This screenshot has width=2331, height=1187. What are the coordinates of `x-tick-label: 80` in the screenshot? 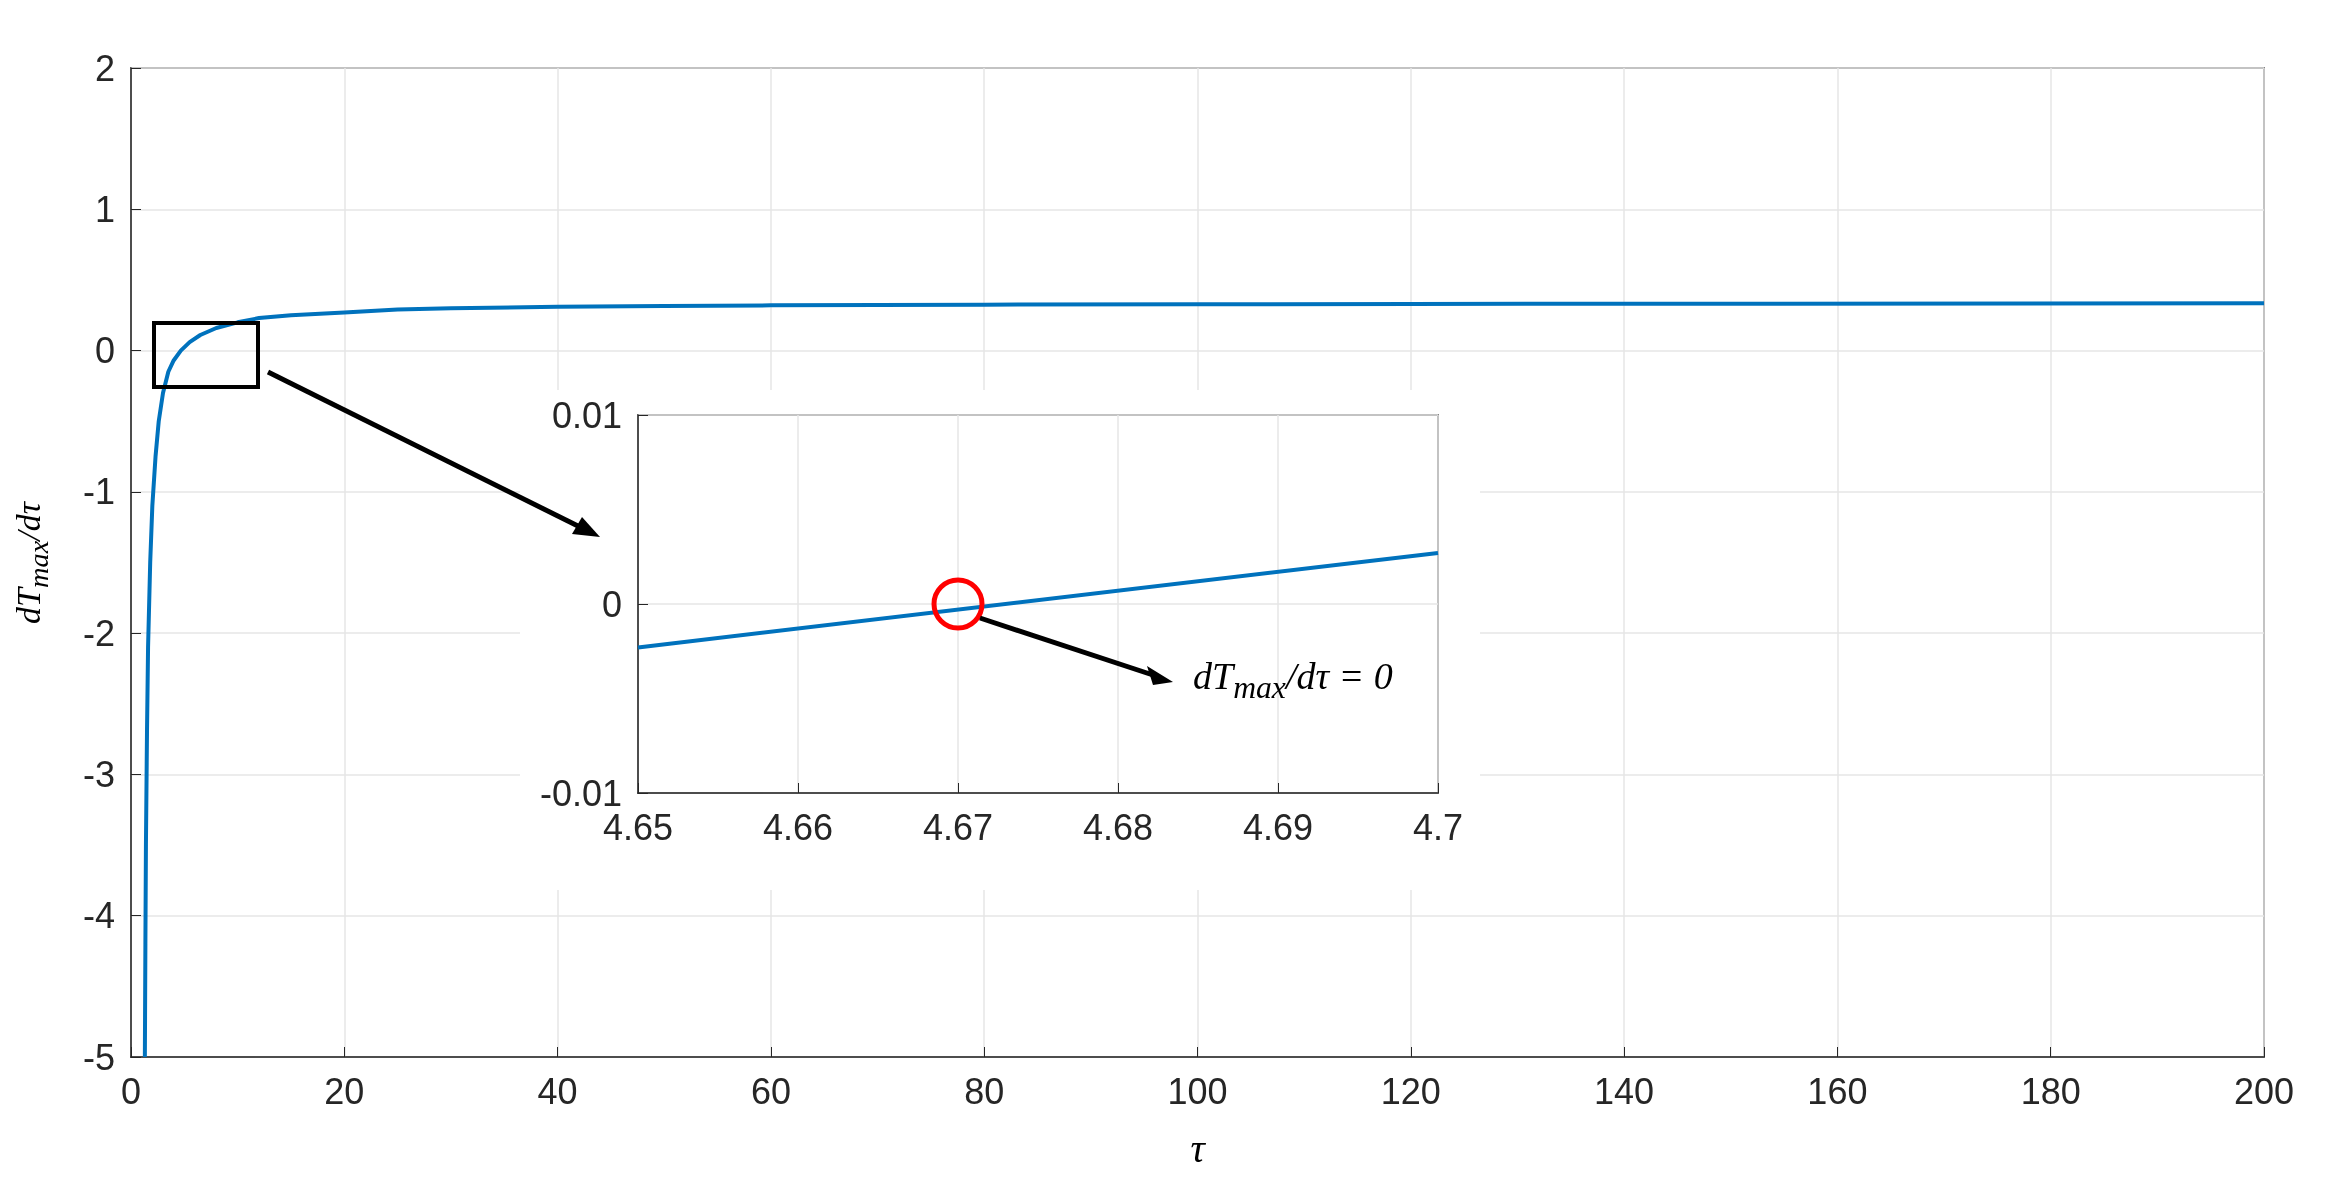 It's located at (984, 1091).